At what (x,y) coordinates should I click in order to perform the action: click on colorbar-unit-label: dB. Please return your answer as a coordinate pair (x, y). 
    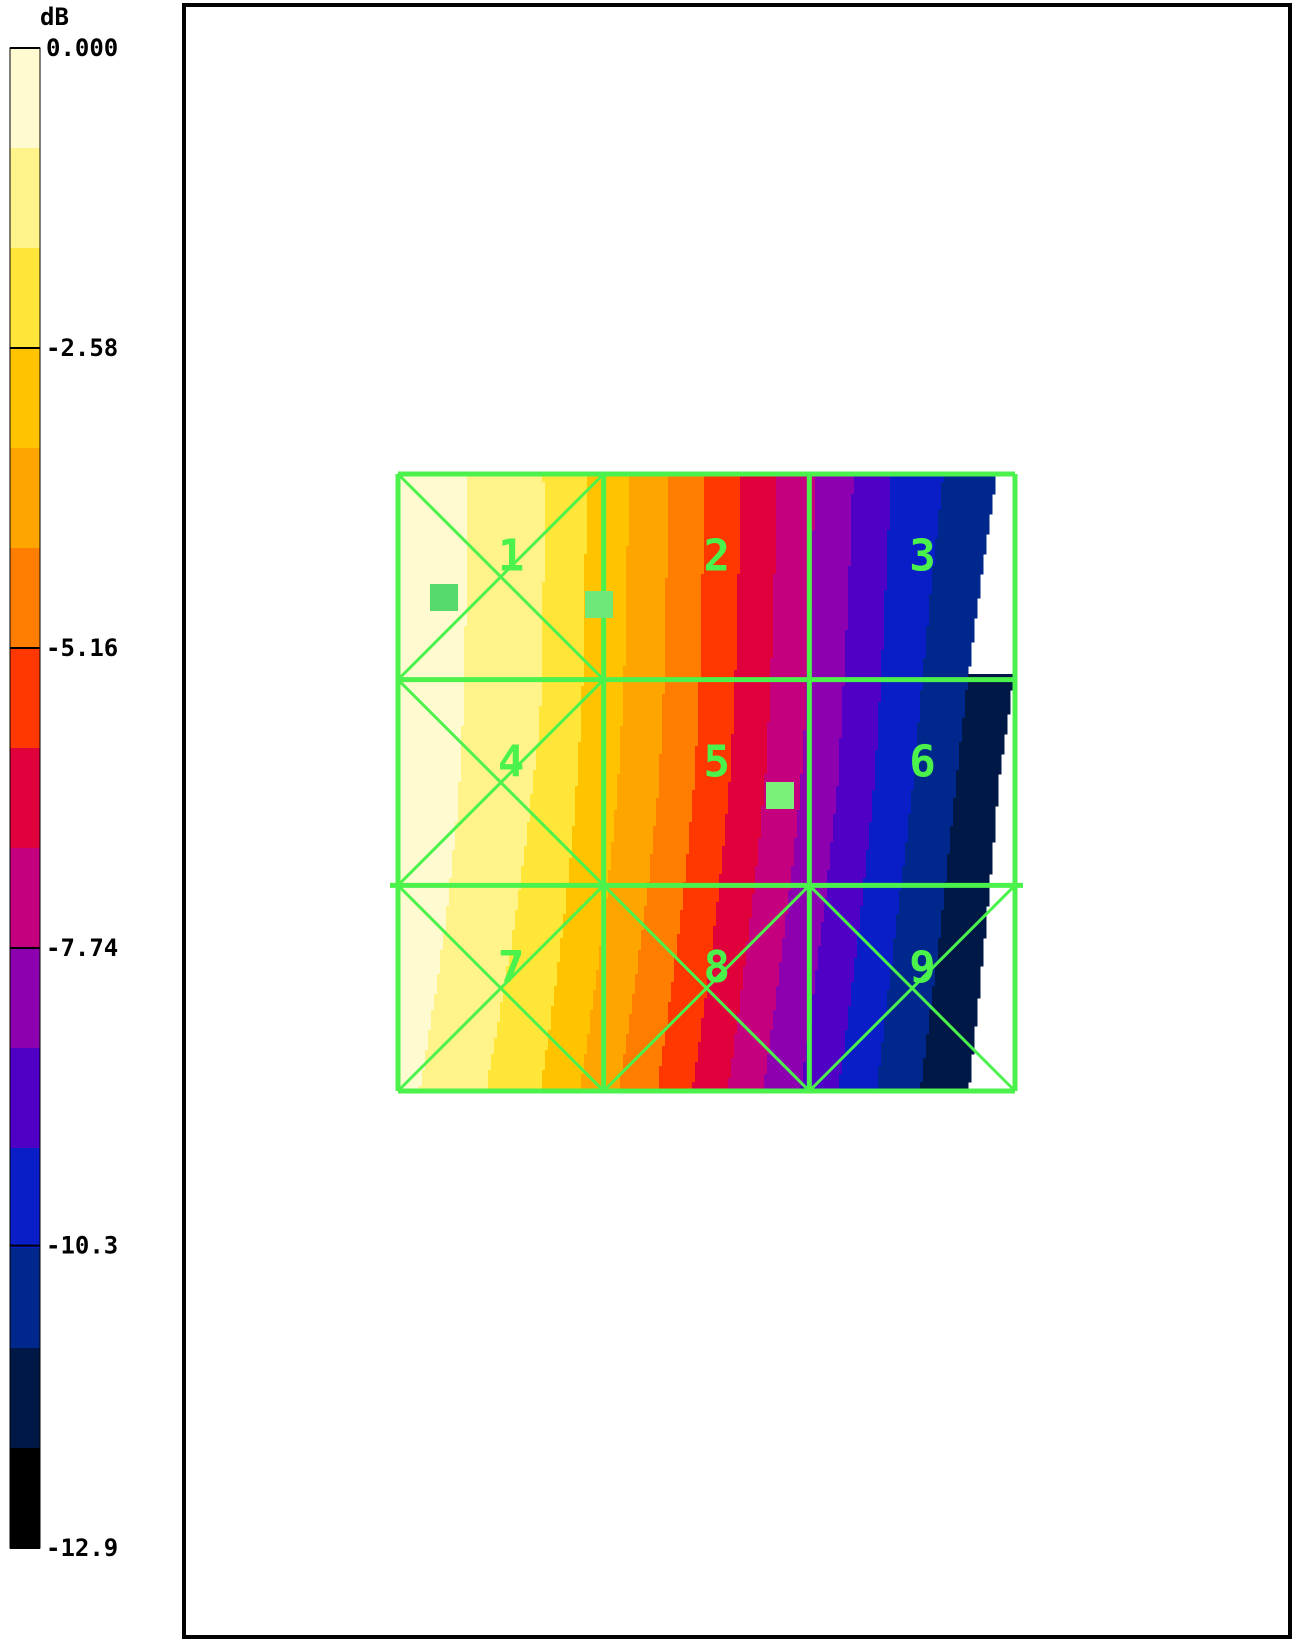
    Looking at the image, I should click on (54, 17).